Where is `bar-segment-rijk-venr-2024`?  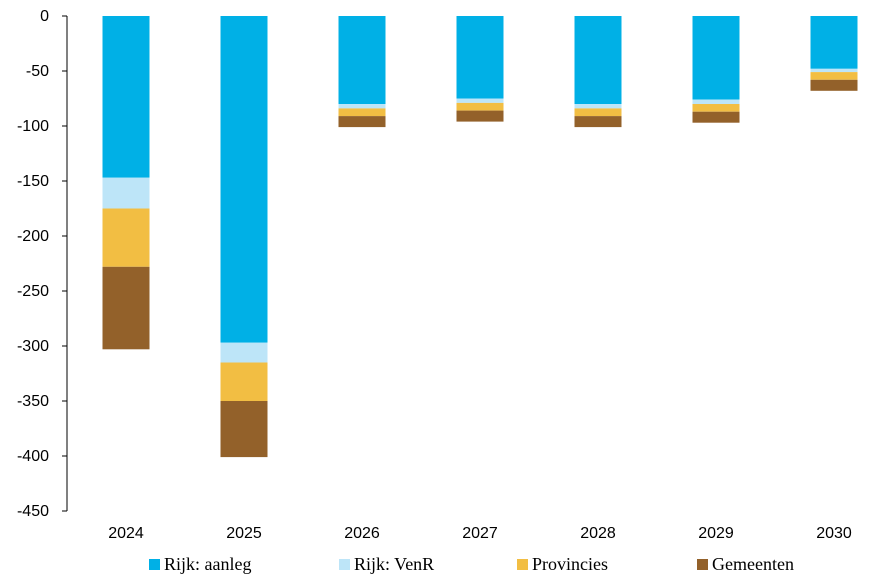
bar-segment-rijk-venr-2024 is located at coordinates (126, 193).